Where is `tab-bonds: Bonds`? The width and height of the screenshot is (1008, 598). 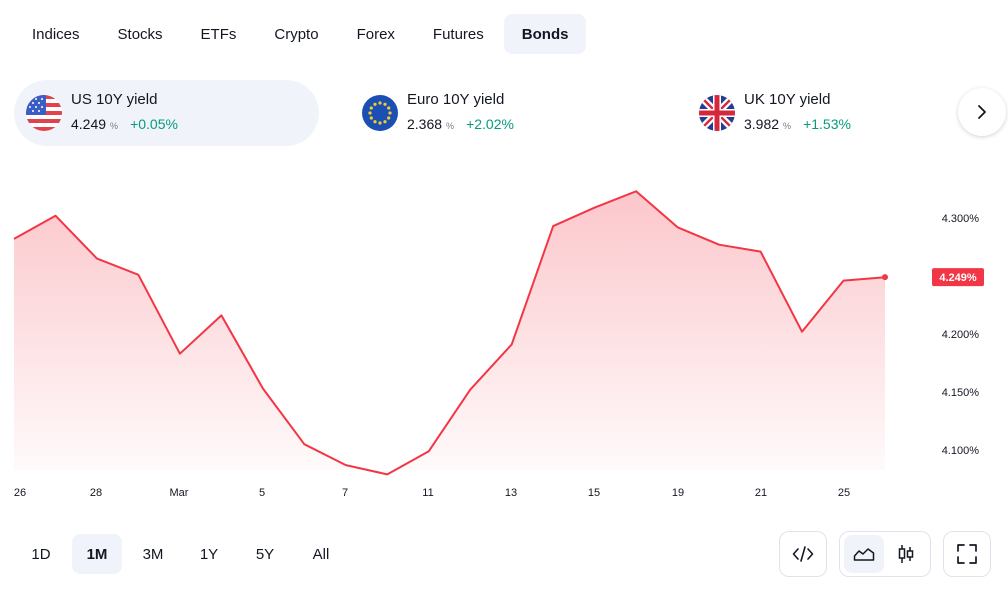 tab-bonds: Bonds is located at coordinates (545, 34).